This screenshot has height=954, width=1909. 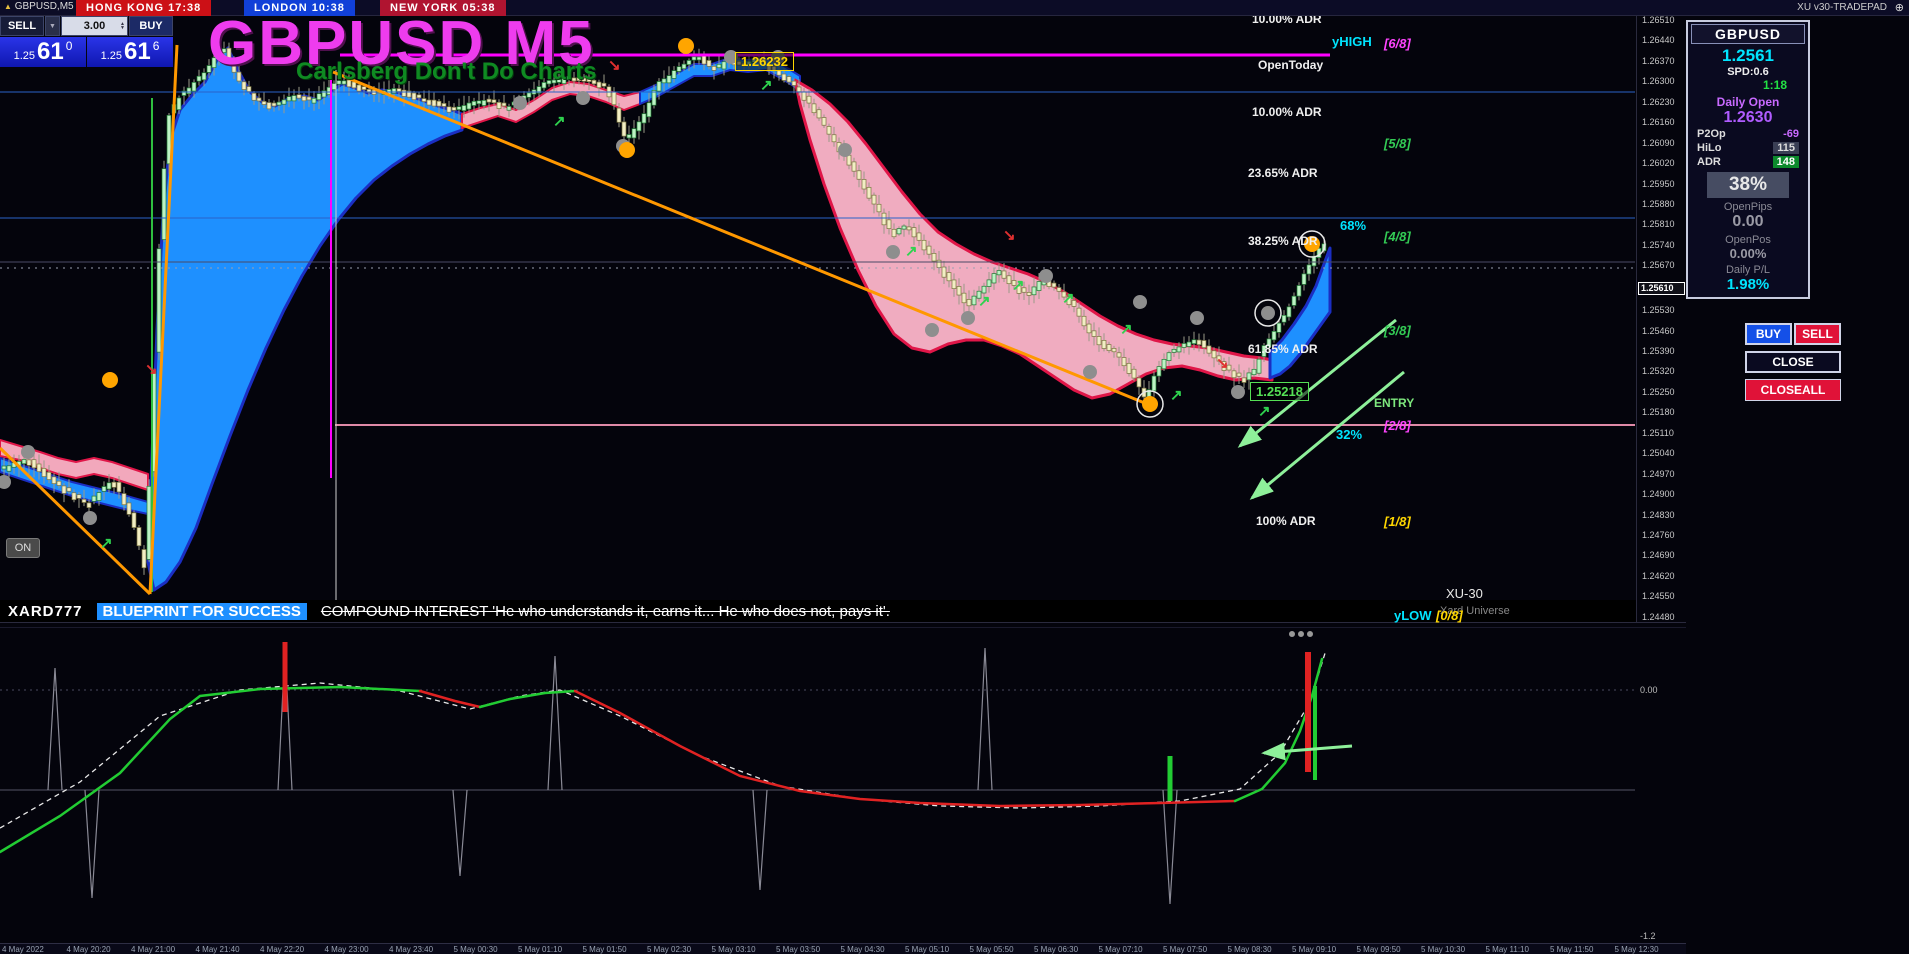 What do you see at coordinates (1658, 40) in the screenshot?
I see `price-scale-value: 1.26440` at bounding box center [1658, 40].